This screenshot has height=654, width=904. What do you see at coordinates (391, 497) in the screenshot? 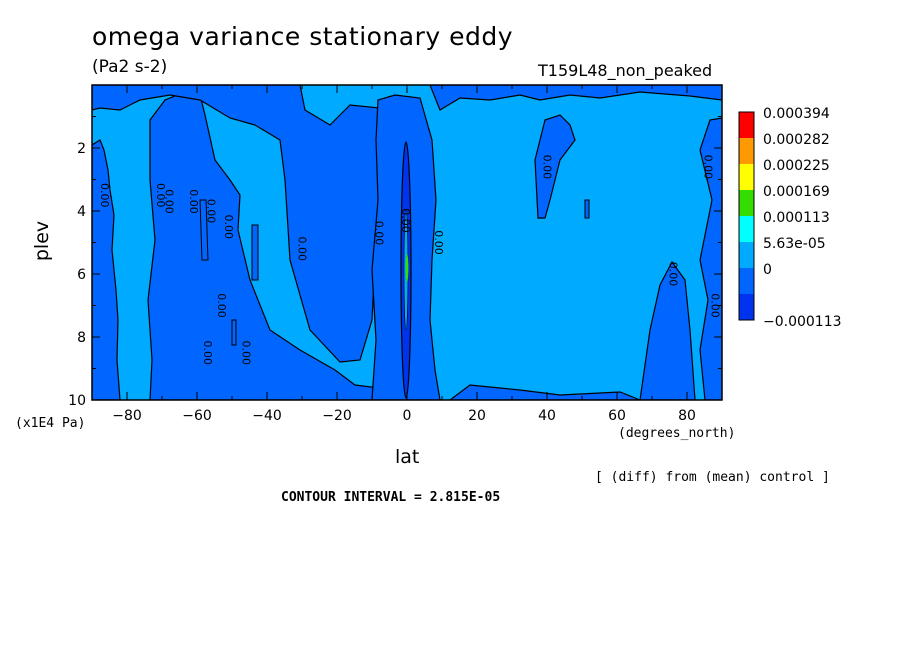
I see `contour-interval: CONTOUR INTERVAL = 2.815E-05` at bounding box center [391, 497].